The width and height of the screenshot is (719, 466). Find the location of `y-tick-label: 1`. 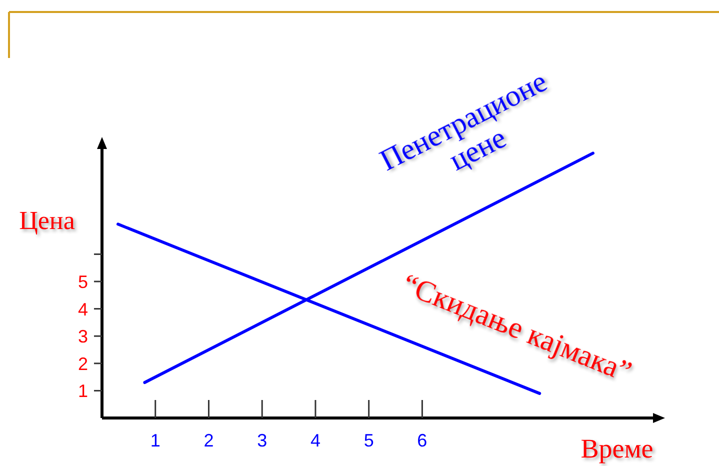

y-tick-label: 1 is located at coordinates (83, 391).